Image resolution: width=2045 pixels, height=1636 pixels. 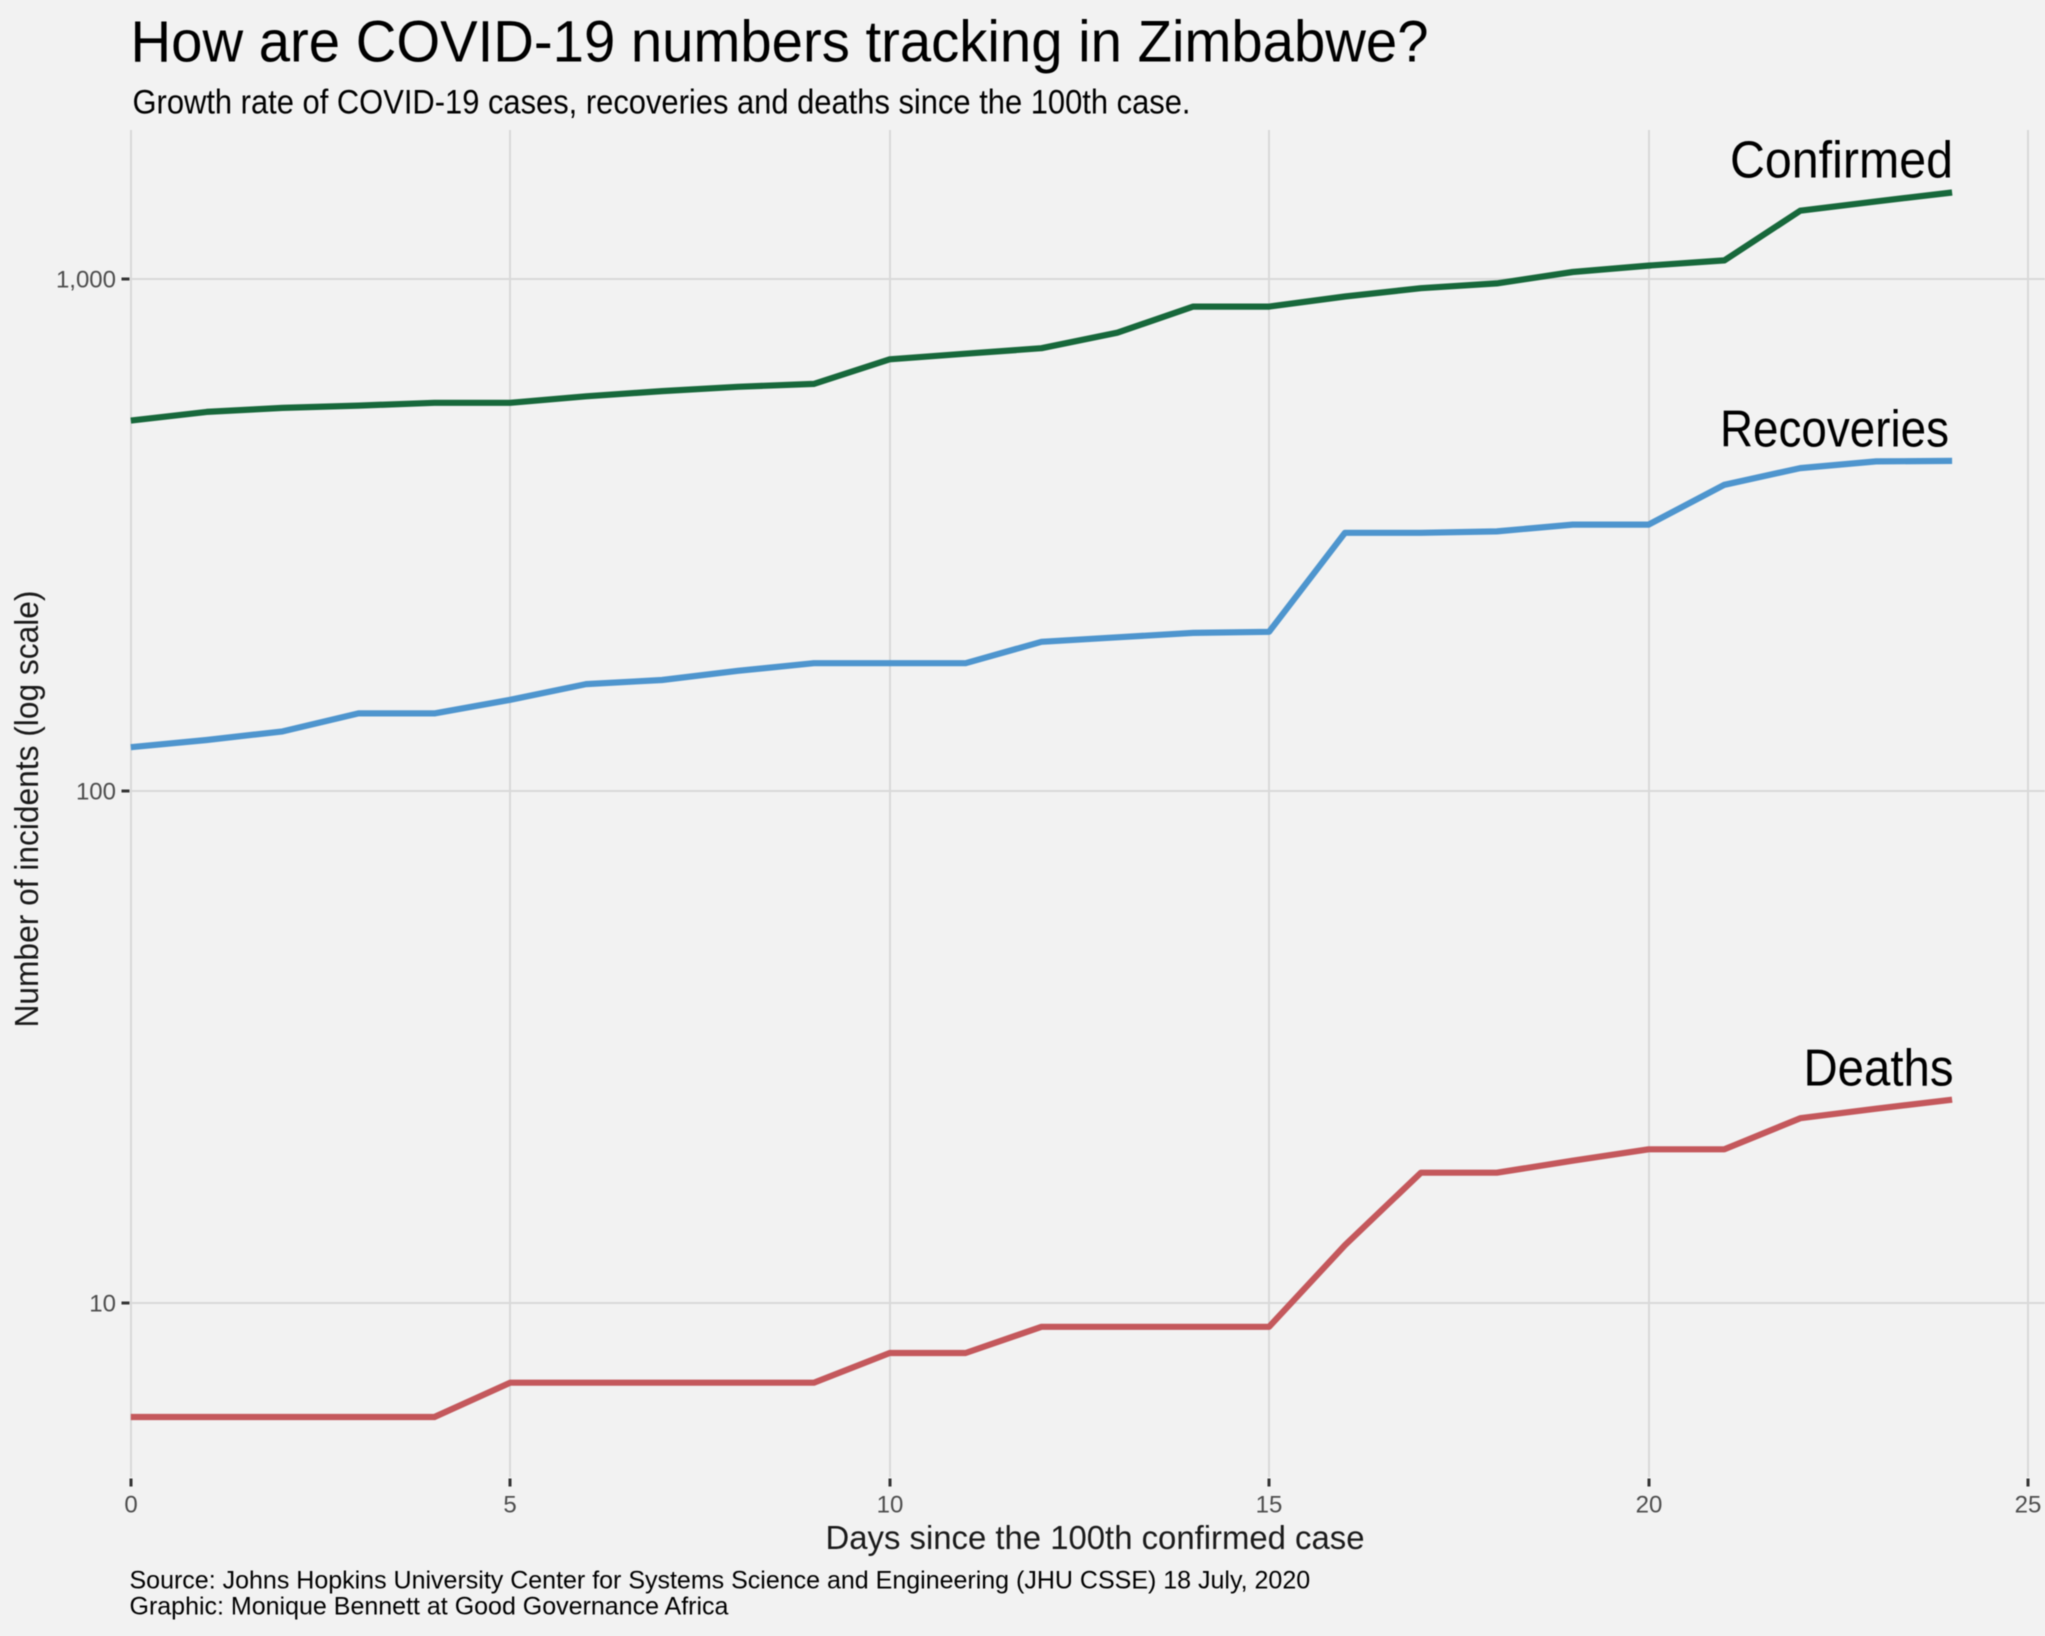 What do you see at coordinates (96, 792) in the screenshot?
I see `svg-text: 100` at bounding box center [96, 792].